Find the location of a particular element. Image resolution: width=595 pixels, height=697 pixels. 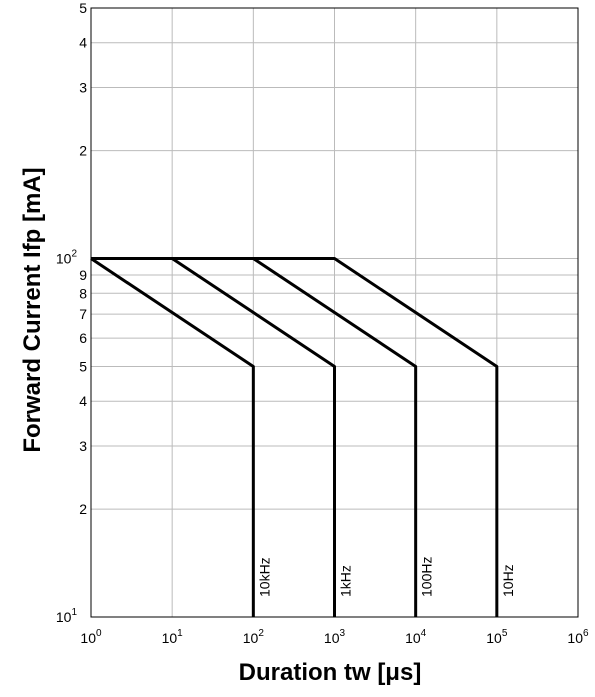

y-axis-title: Forward Current Ifp [mA] is located at coordinates (32, 309).